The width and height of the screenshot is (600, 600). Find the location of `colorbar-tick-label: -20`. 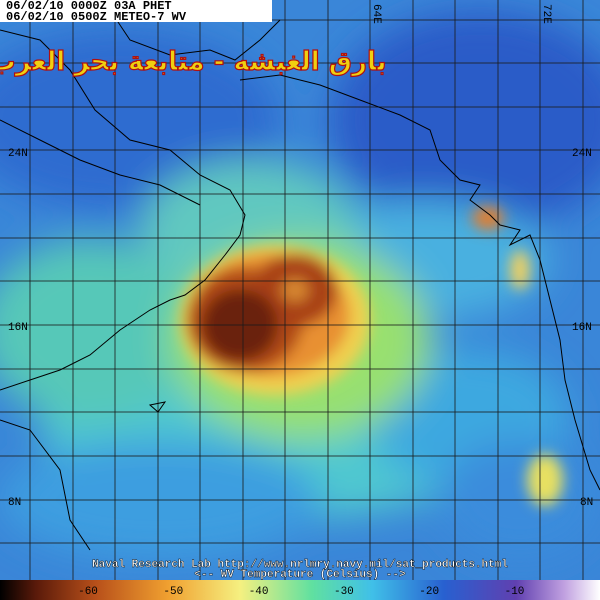

colorbar-tick-label: -20 is located at coordinates (429, 592).